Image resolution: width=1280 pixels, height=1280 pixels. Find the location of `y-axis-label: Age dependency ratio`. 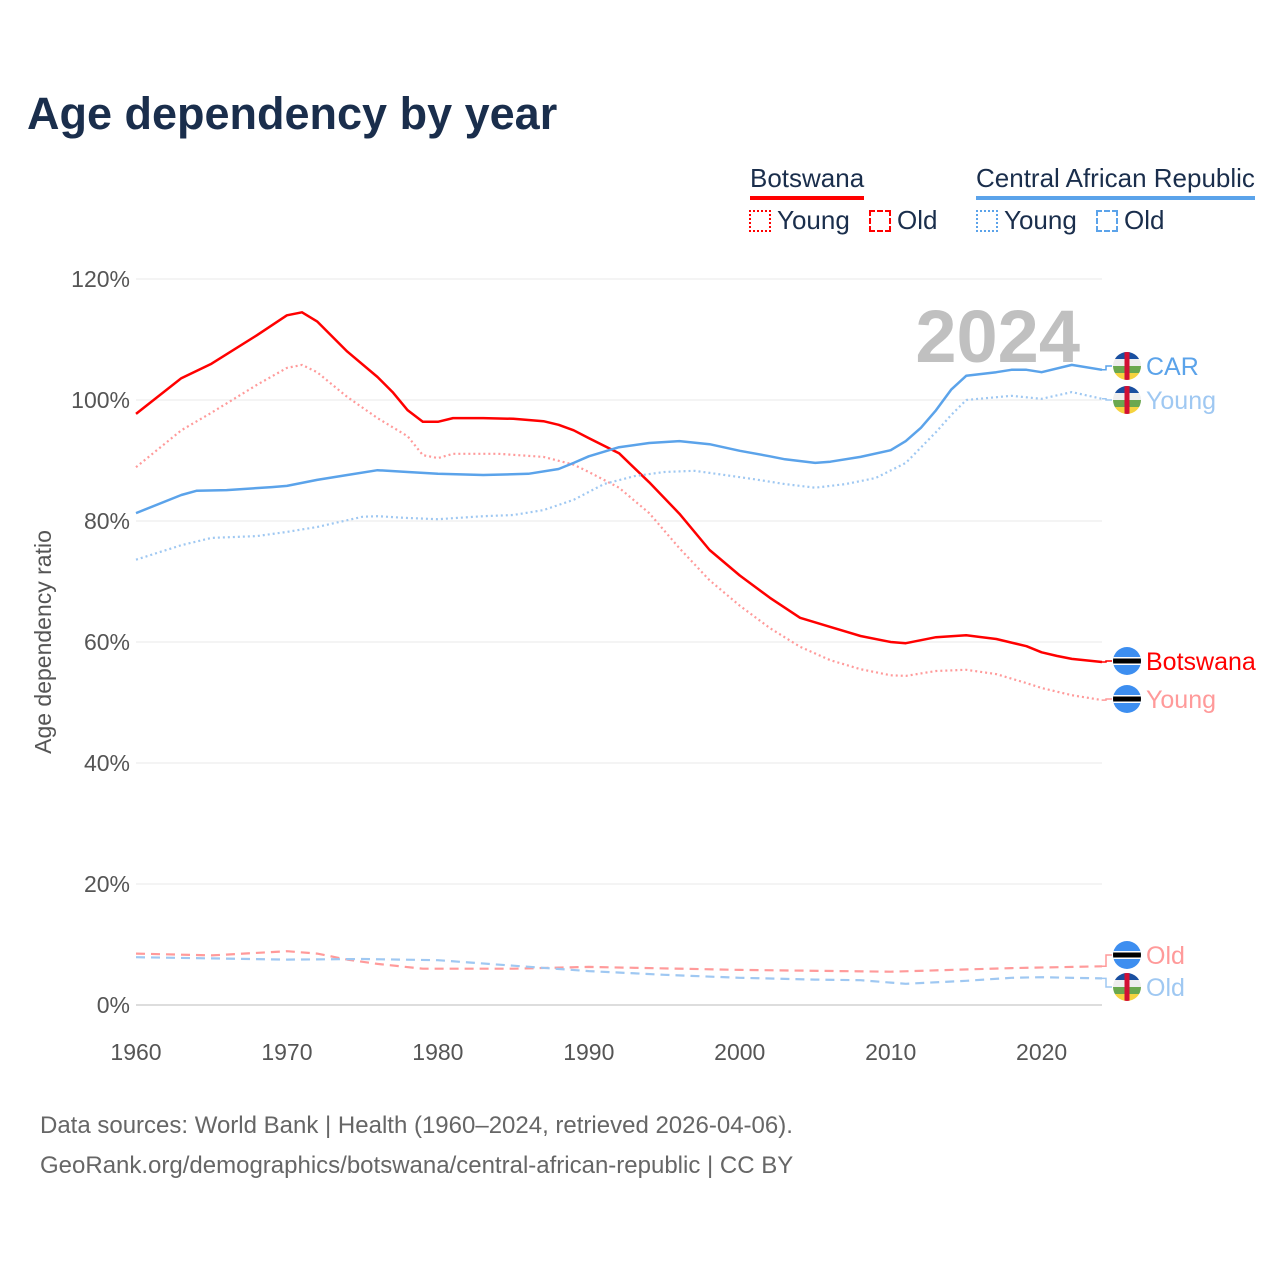

y-axis-label: Age dependency ratio is located at coordinates (43, 642).